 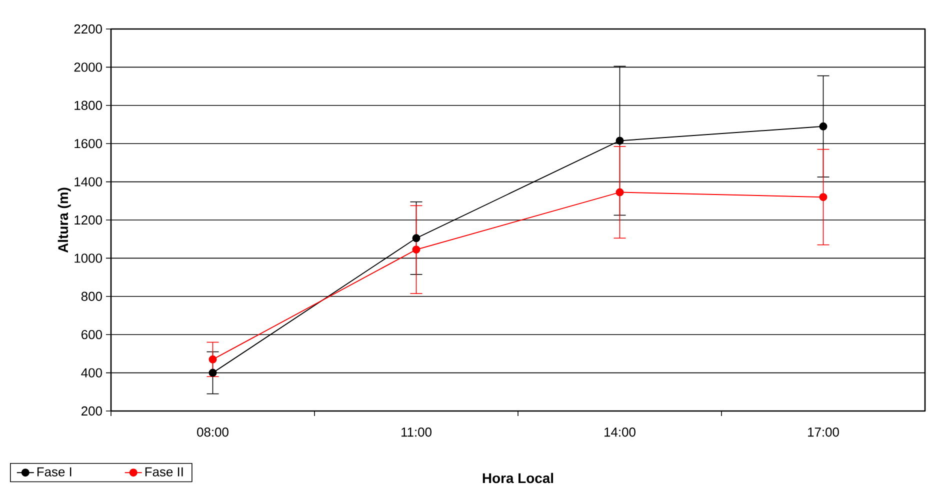 I want to click on x-axis-title: Hora Local, so click(x=518, y=478).